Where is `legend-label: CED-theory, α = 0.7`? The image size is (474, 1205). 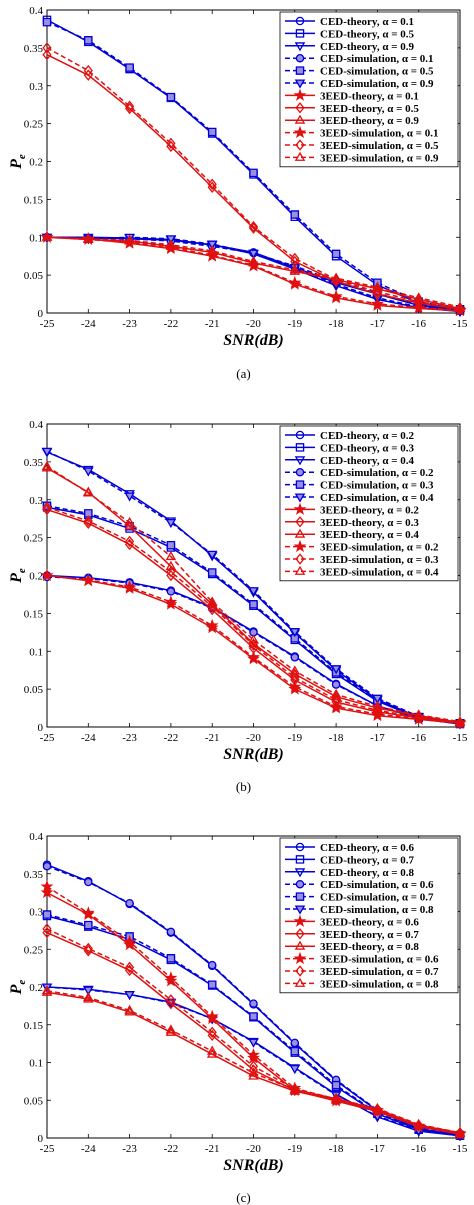
legend-label: CED-theory, α = 0.7 is located at coordinates (367, 860).